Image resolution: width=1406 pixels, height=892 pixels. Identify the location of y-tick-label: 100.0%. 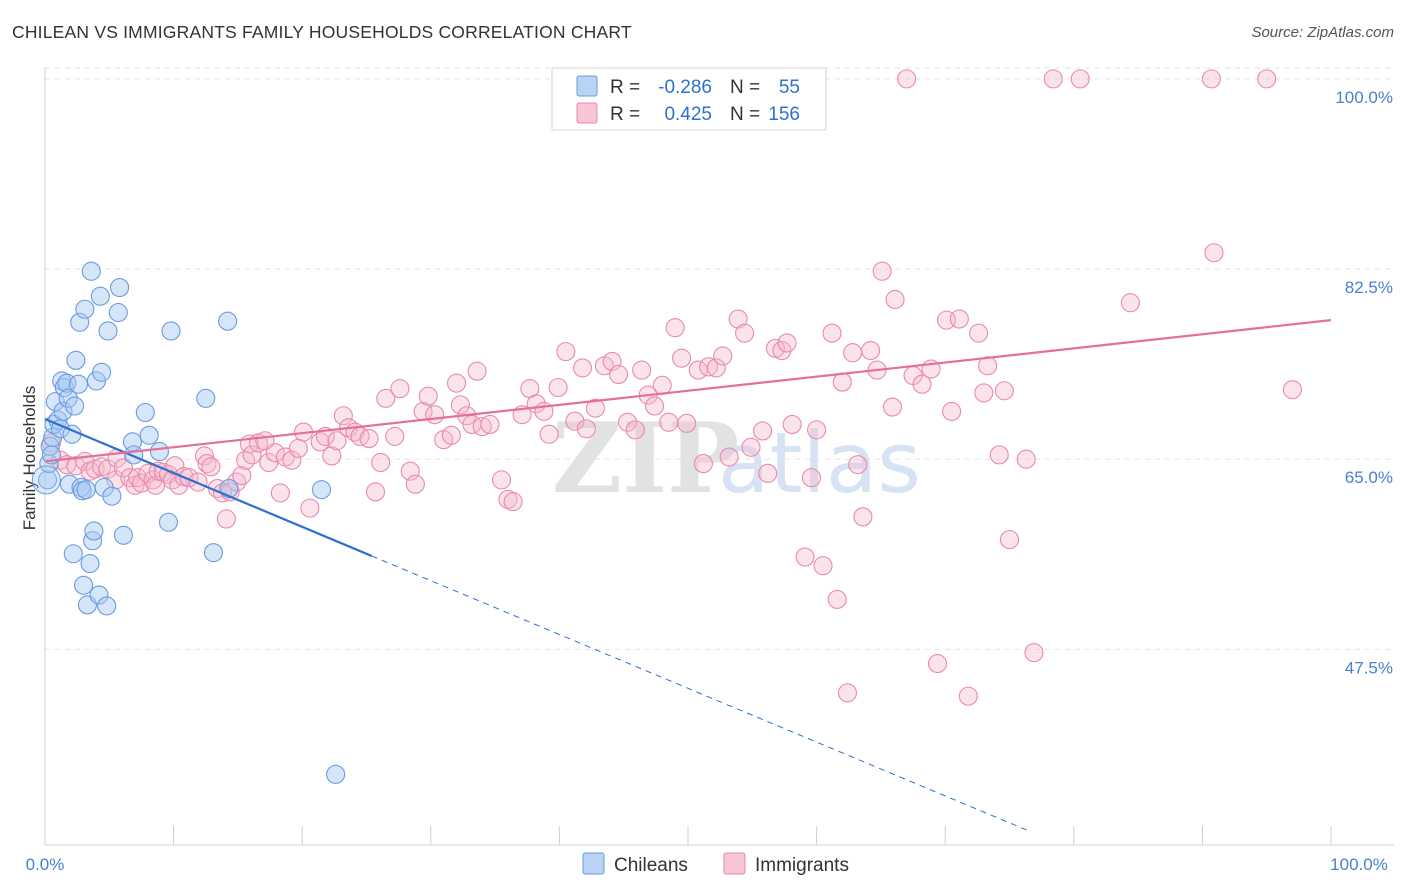
(1364, 97).